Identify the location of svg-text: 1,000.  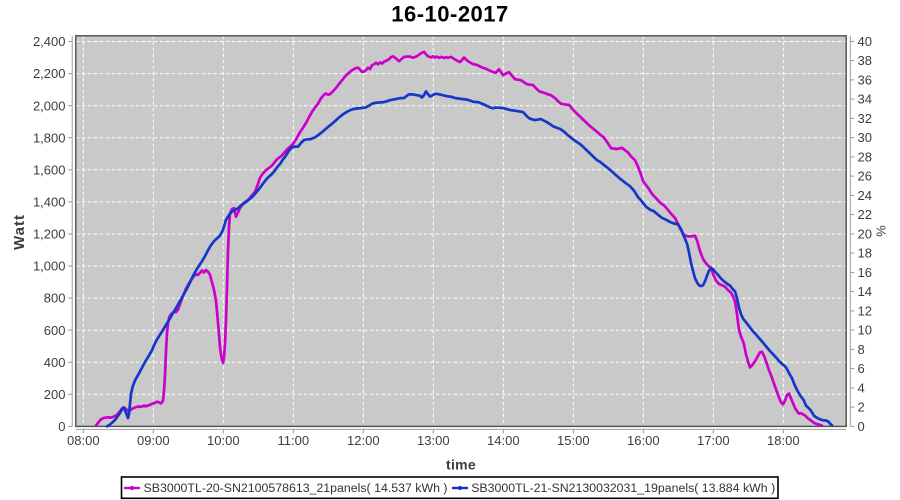
(49, 266).